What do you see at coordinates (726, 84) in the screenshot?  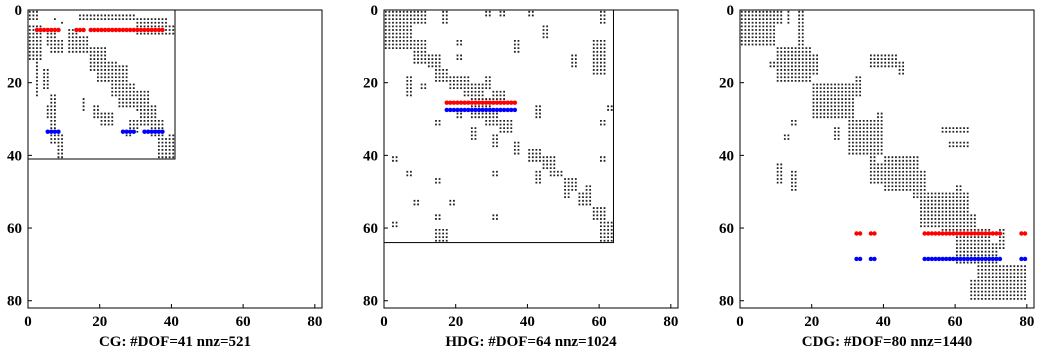 I see `cdg-ytick-label: 20` at bounding box center [726, 84].